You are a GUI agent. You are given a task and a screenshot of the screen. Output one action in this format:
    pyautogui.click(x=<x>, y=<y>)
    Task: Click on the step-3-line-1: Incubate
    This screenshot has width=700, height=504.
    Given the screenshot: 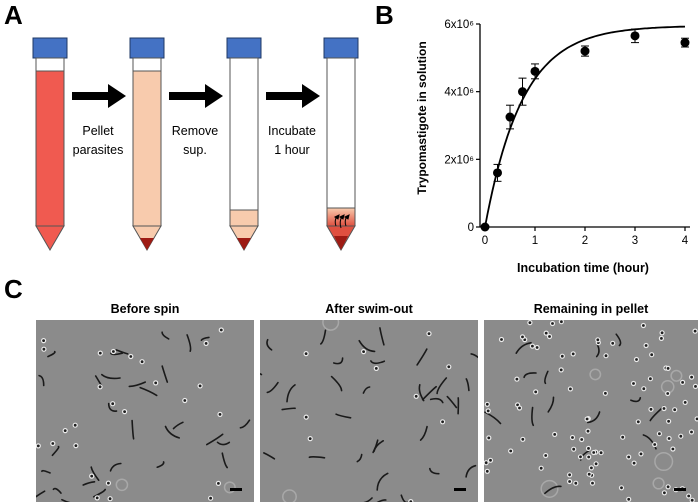 What is the action you would take?
    pyautogui.click(x=292, y=131)
    